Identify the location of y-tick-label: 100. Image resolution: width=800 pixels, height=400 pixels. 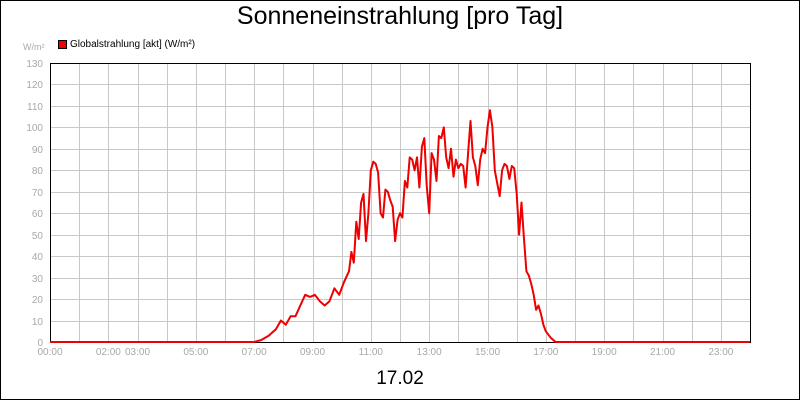
(34, 128).